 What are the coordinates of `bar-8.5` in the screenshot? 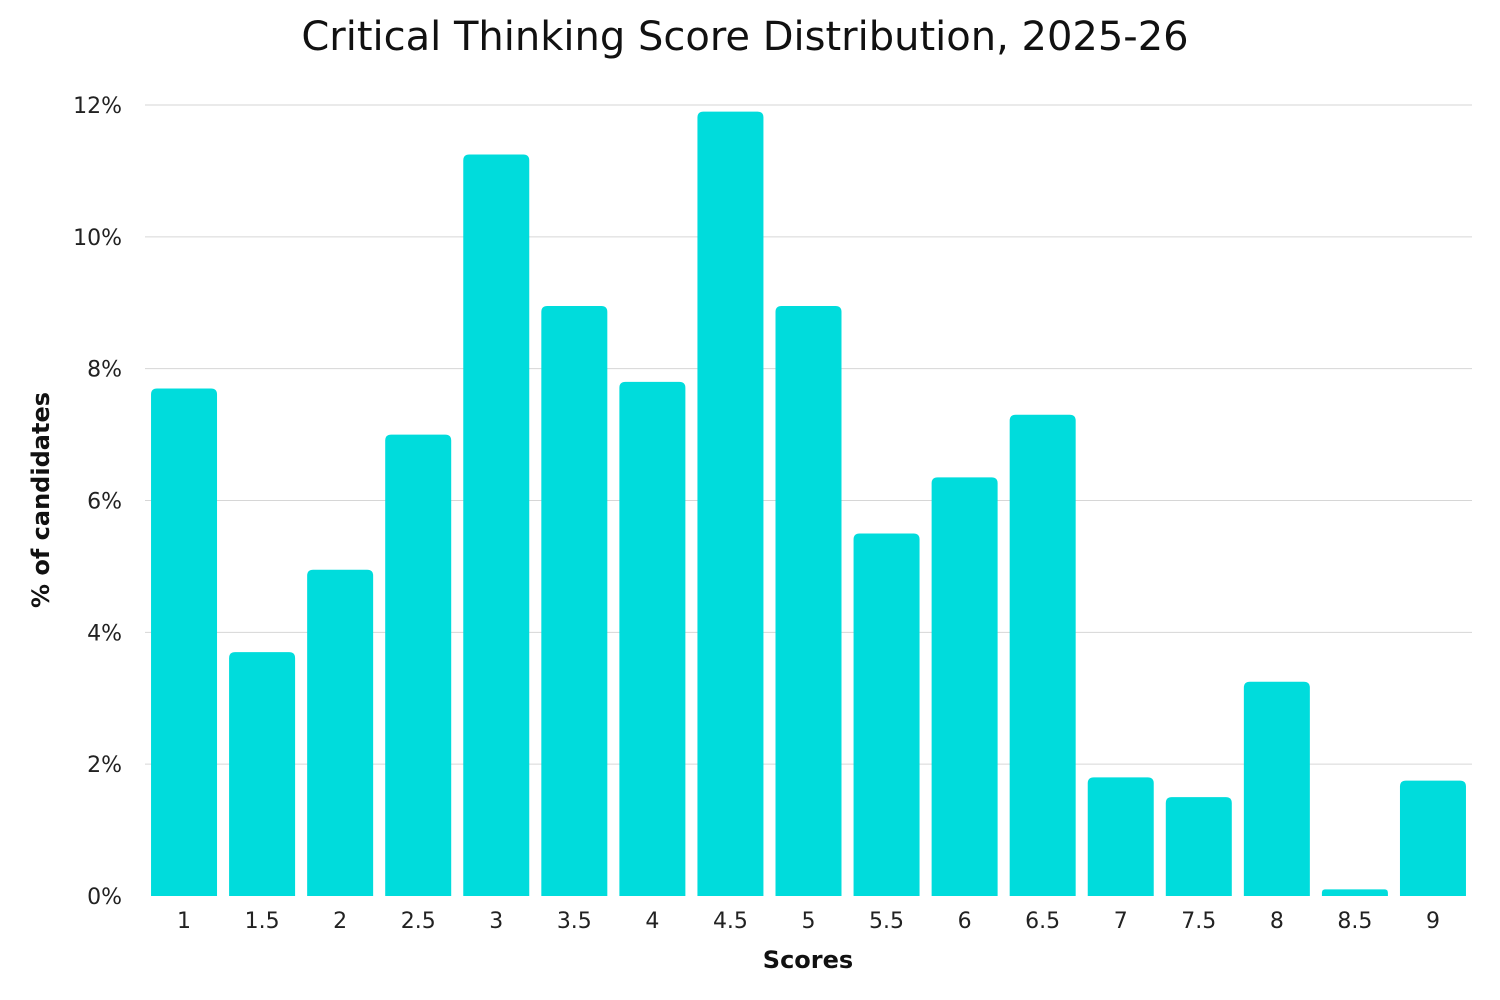 It's located at (1354, 892).